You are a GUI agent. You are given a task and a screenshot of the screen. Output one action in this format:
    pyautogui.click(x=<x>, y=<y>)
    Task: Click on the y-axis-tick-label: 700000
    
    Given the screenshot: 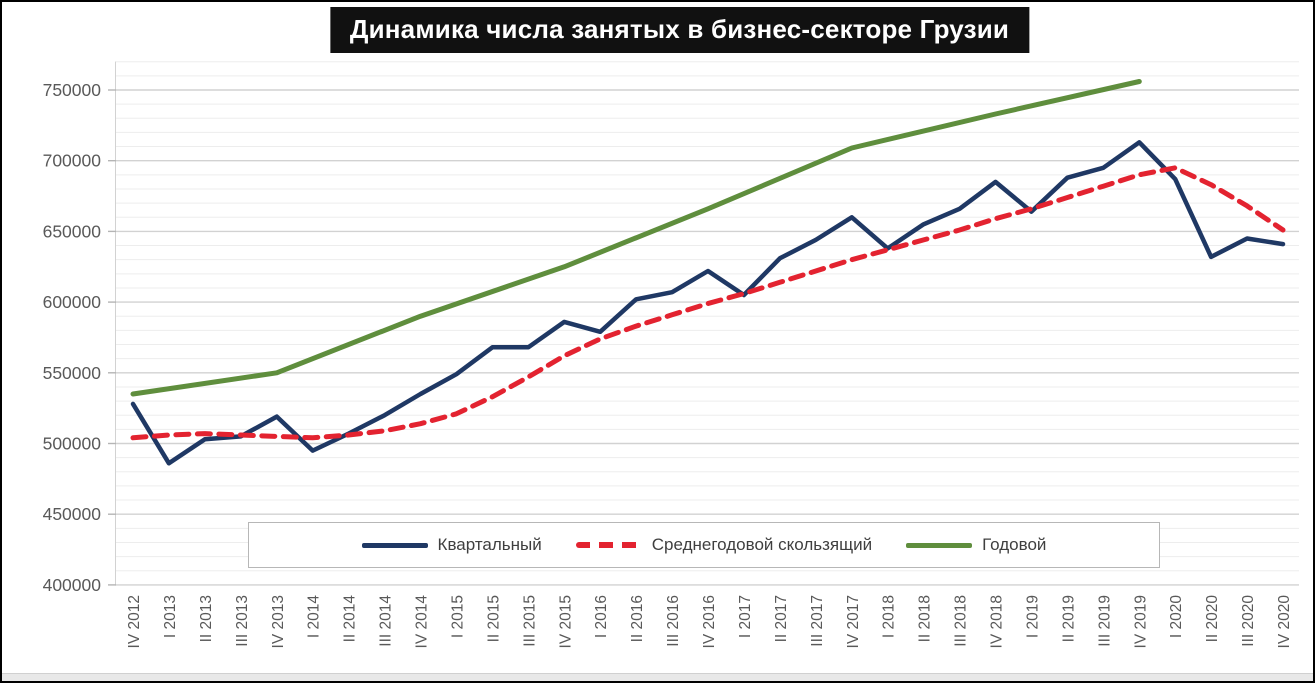 What is the action you would take?
    pyautogui.click(x=72, y=161)
    